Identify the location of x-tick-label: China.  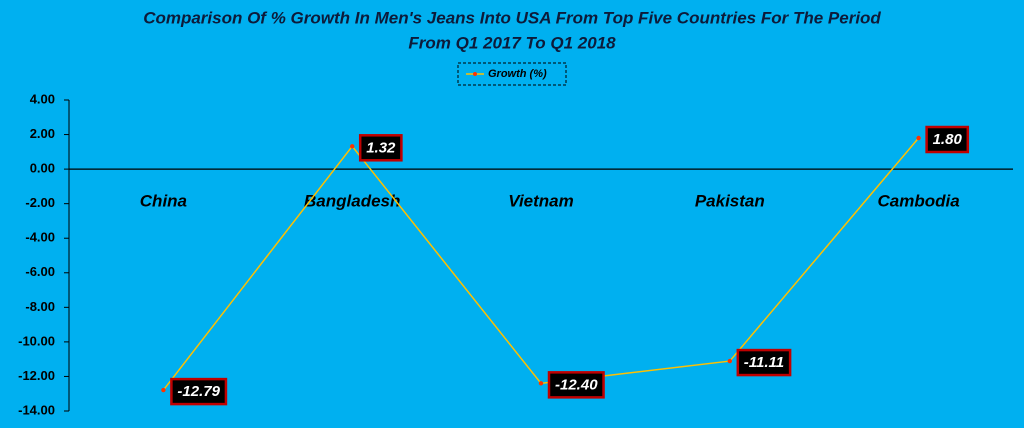
(163, 201).